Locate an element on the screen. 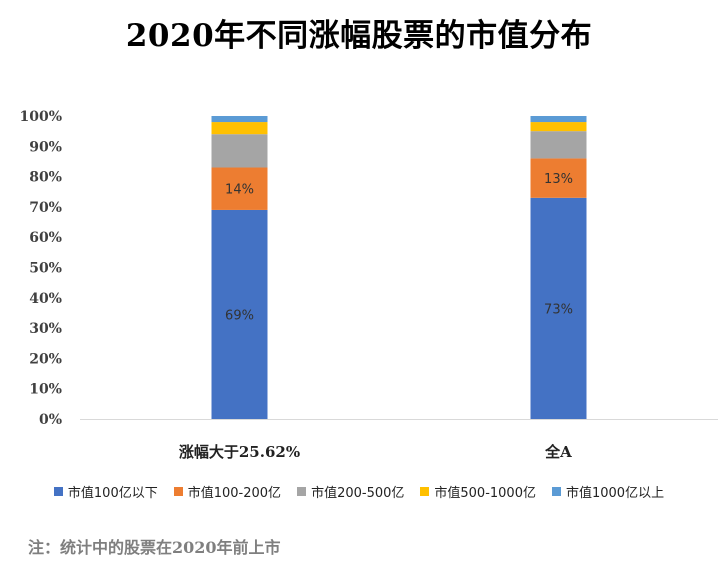 The height and width of the screenshot is (578, 718). data-label: 13% is located at coordinates (558, 179).